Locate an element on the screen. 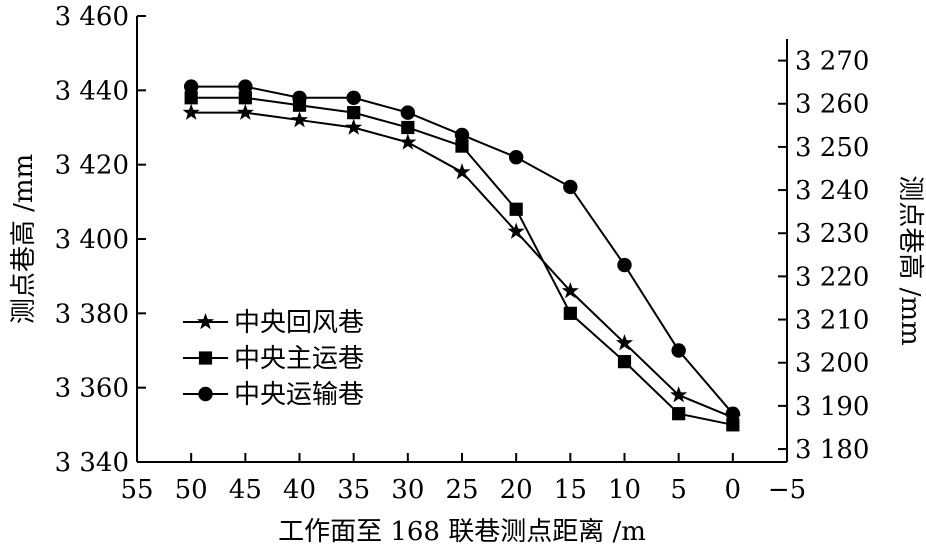 The width and height of the screenshot is (926, 554). x-tick-label: 30 is located at coordinates (407, 490).